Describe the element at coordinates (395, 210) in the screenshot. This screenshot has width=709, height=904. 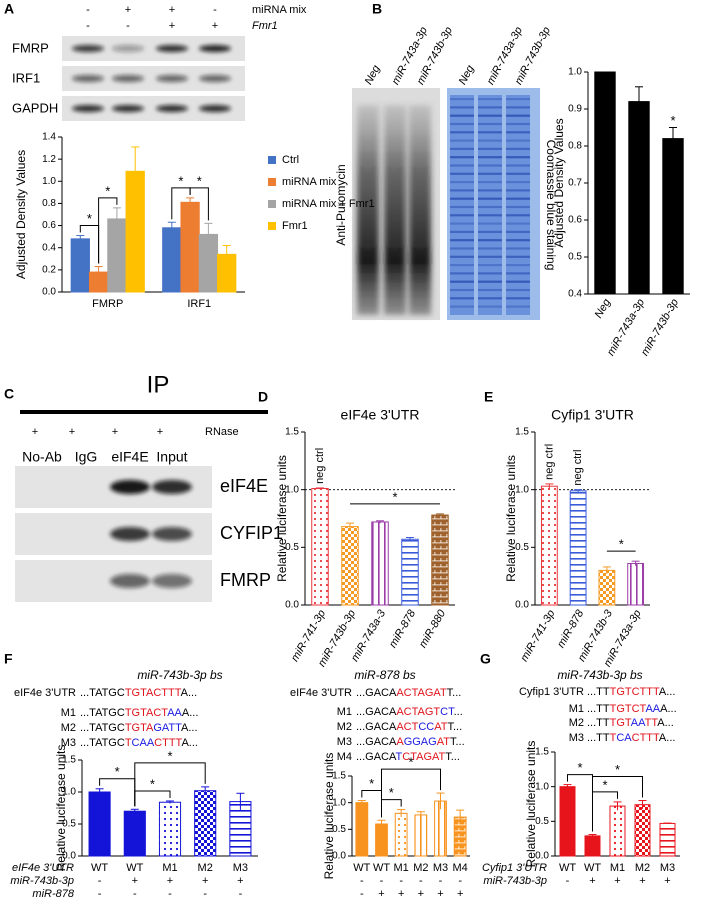
I see `blot-lane` at that location.